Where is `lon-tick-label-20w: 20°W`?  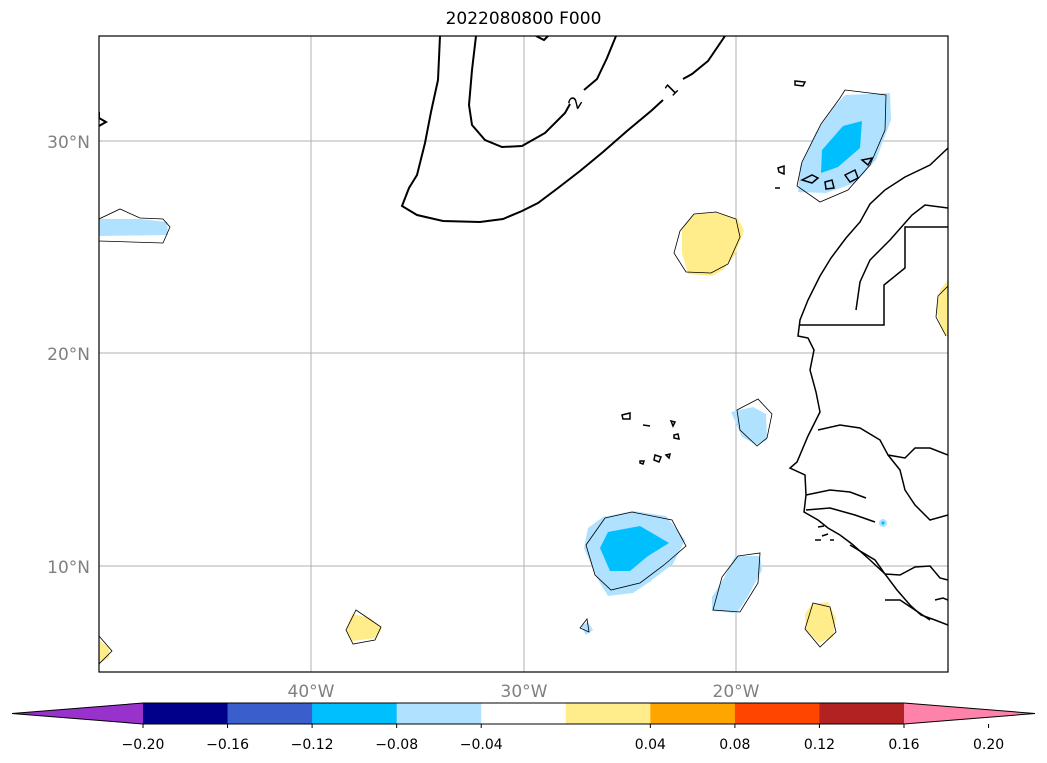
lon-tick-label-20w: 20°W is located at coordinates (736, 692).